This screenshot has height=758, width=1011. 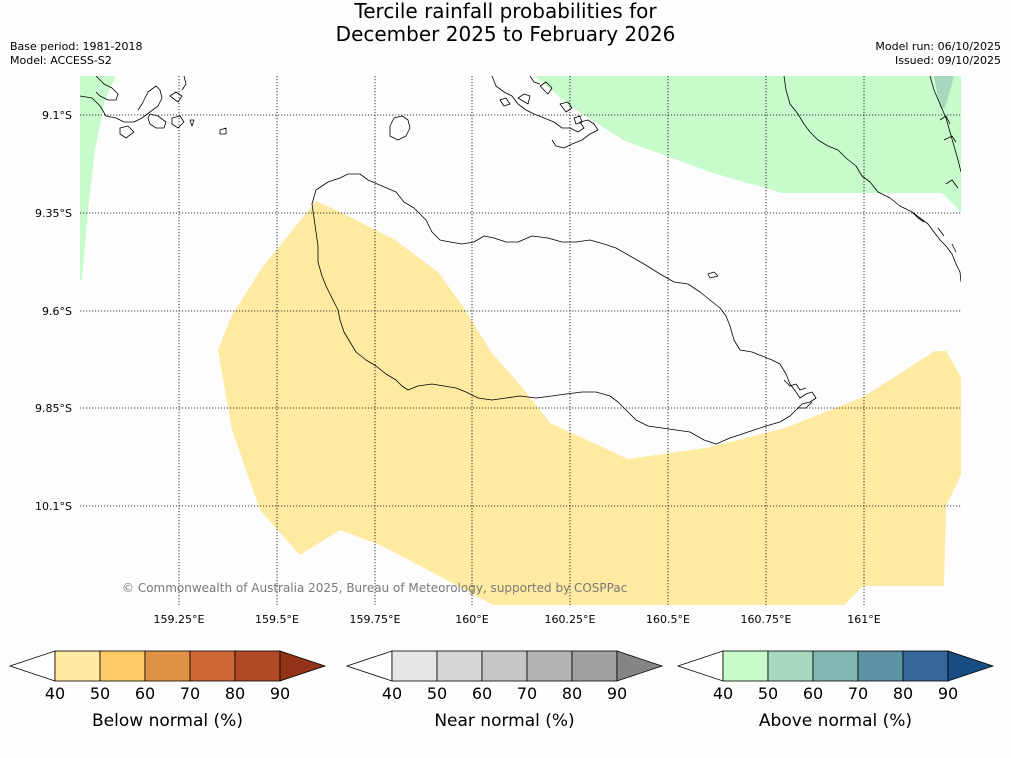 I want to click on colorbar-title: Near normal (%), so click(x=504, y=721).